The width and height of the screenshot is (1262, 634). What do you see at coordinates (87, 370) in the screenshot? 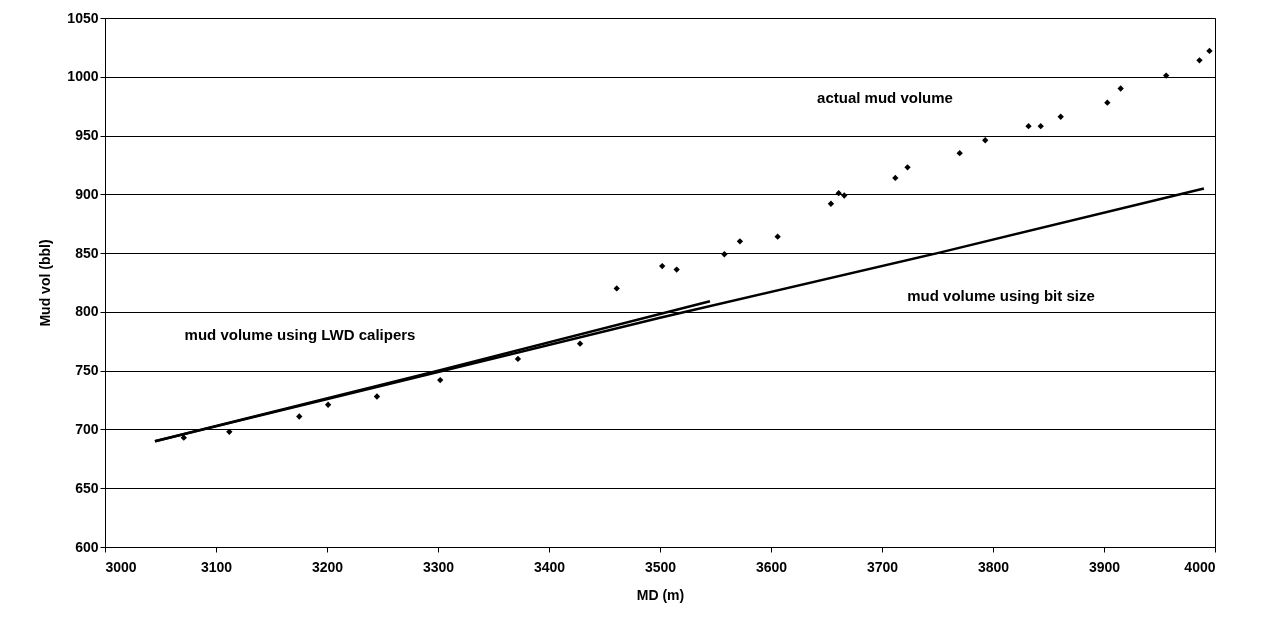
I see `y-tick-label: 750` at bounding box center [87, 370].